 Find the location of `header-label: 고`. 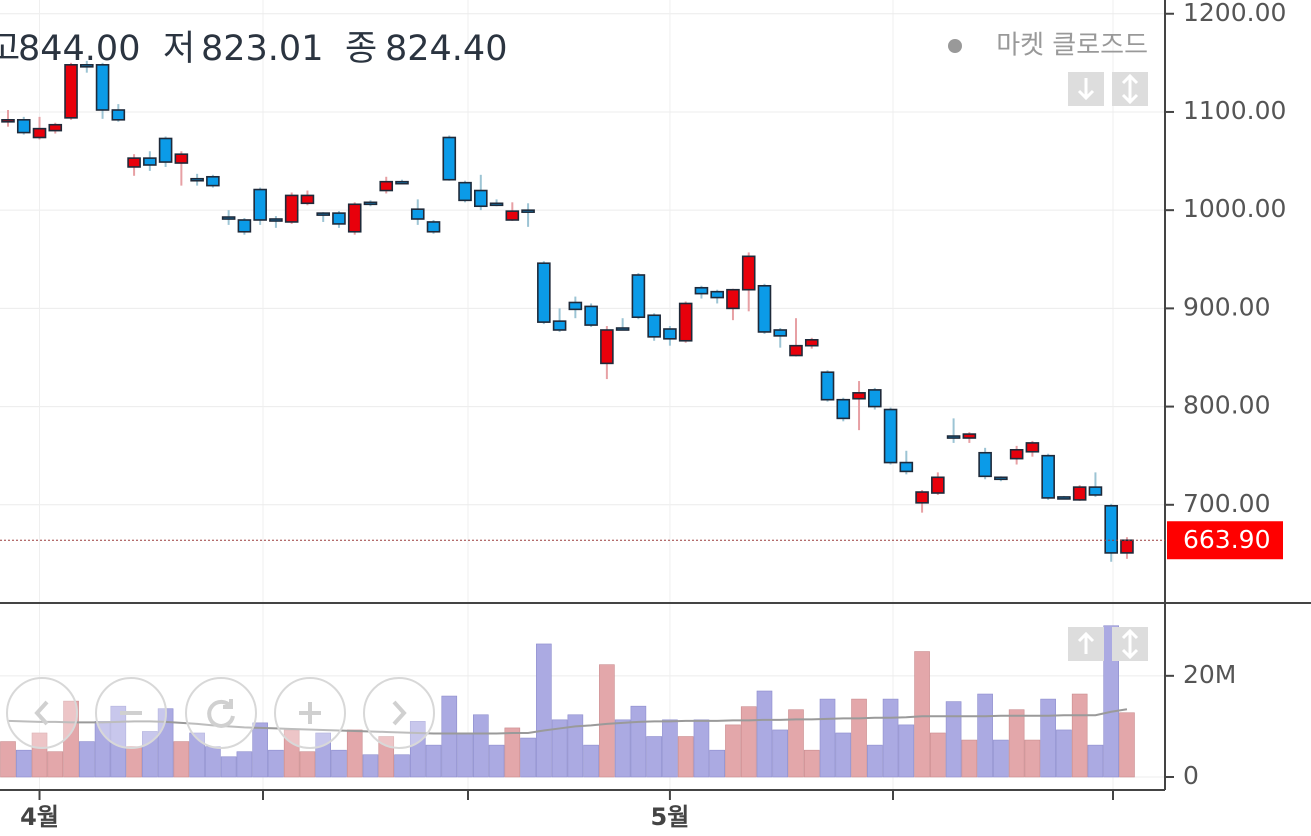

header-label: 고 is located at coordinates (10, 49).